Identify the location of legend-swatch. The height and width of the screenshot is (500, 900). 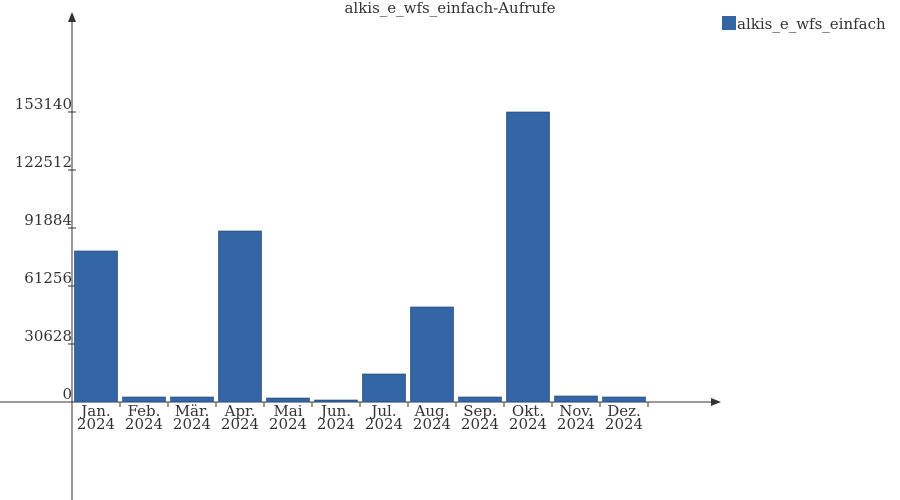
(729, 23).